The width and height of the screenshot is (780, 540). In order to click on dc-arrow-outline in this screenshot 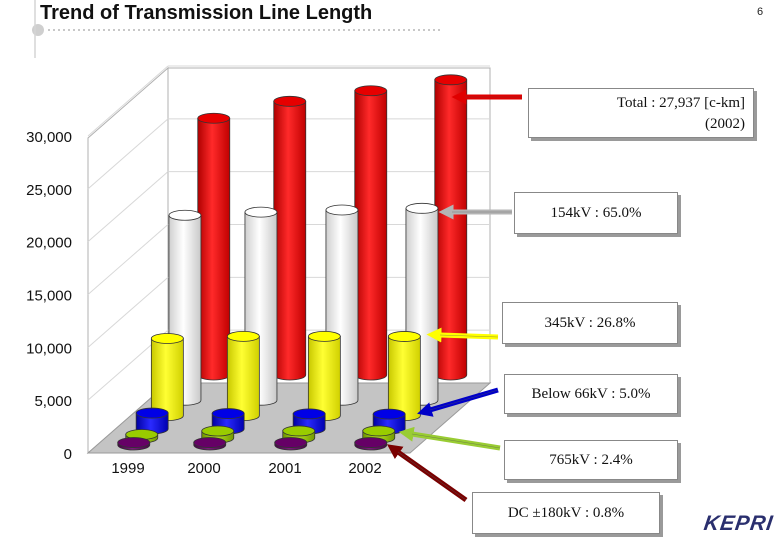, I will do `click(432, 476)`.